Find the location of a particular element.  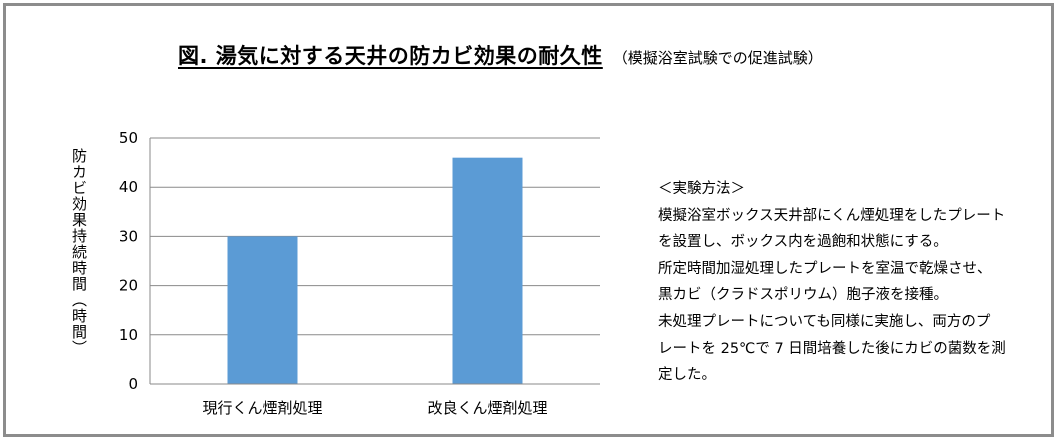

y-tick-label: 50 is located at coordinates (128, 138).